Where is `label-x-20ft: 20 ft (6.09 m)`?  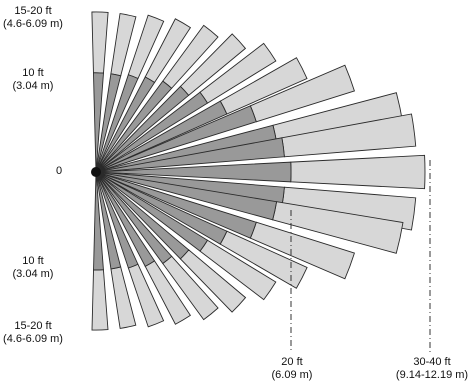 label-x-20ft: 20 ft (6.09 m) is located at coordinates (292, 368).